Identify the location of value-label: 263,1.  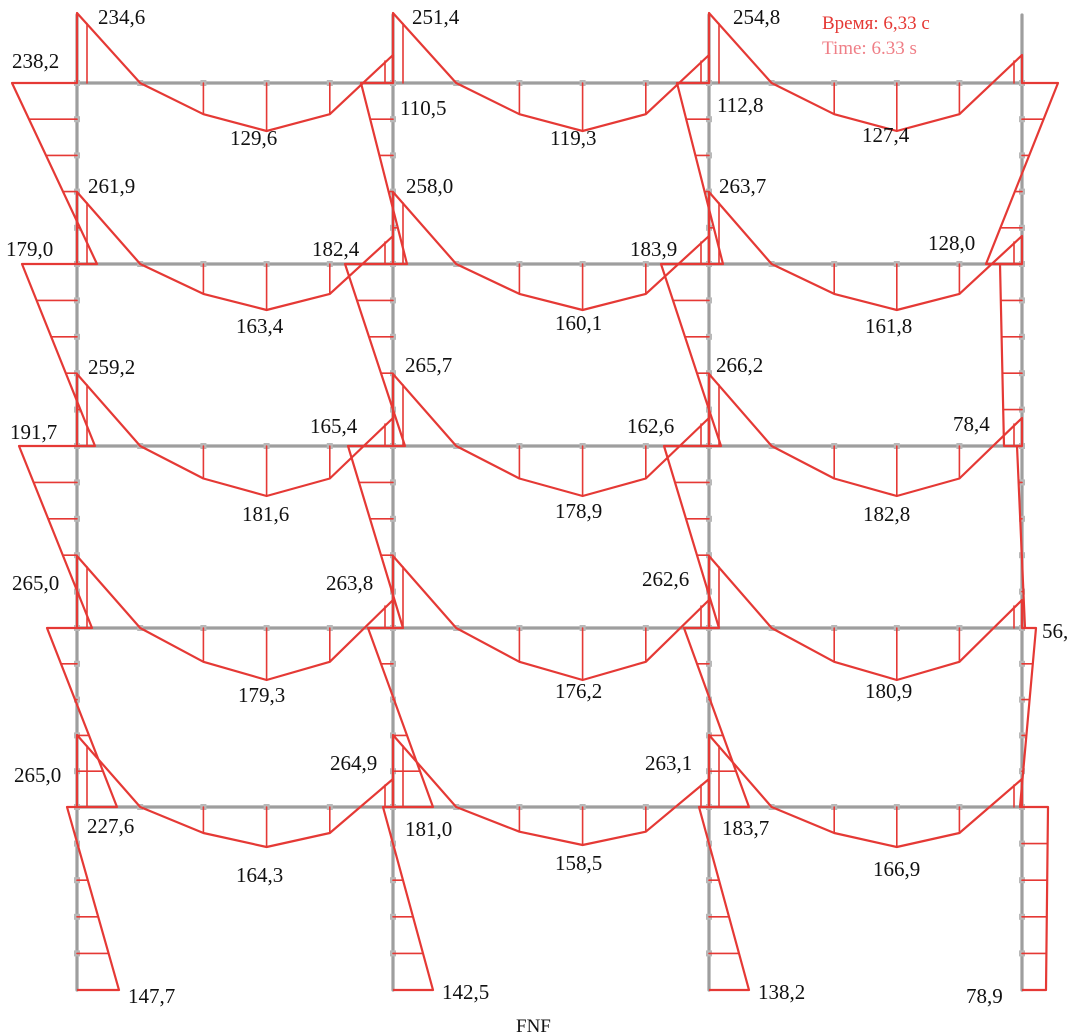
(668, 763).